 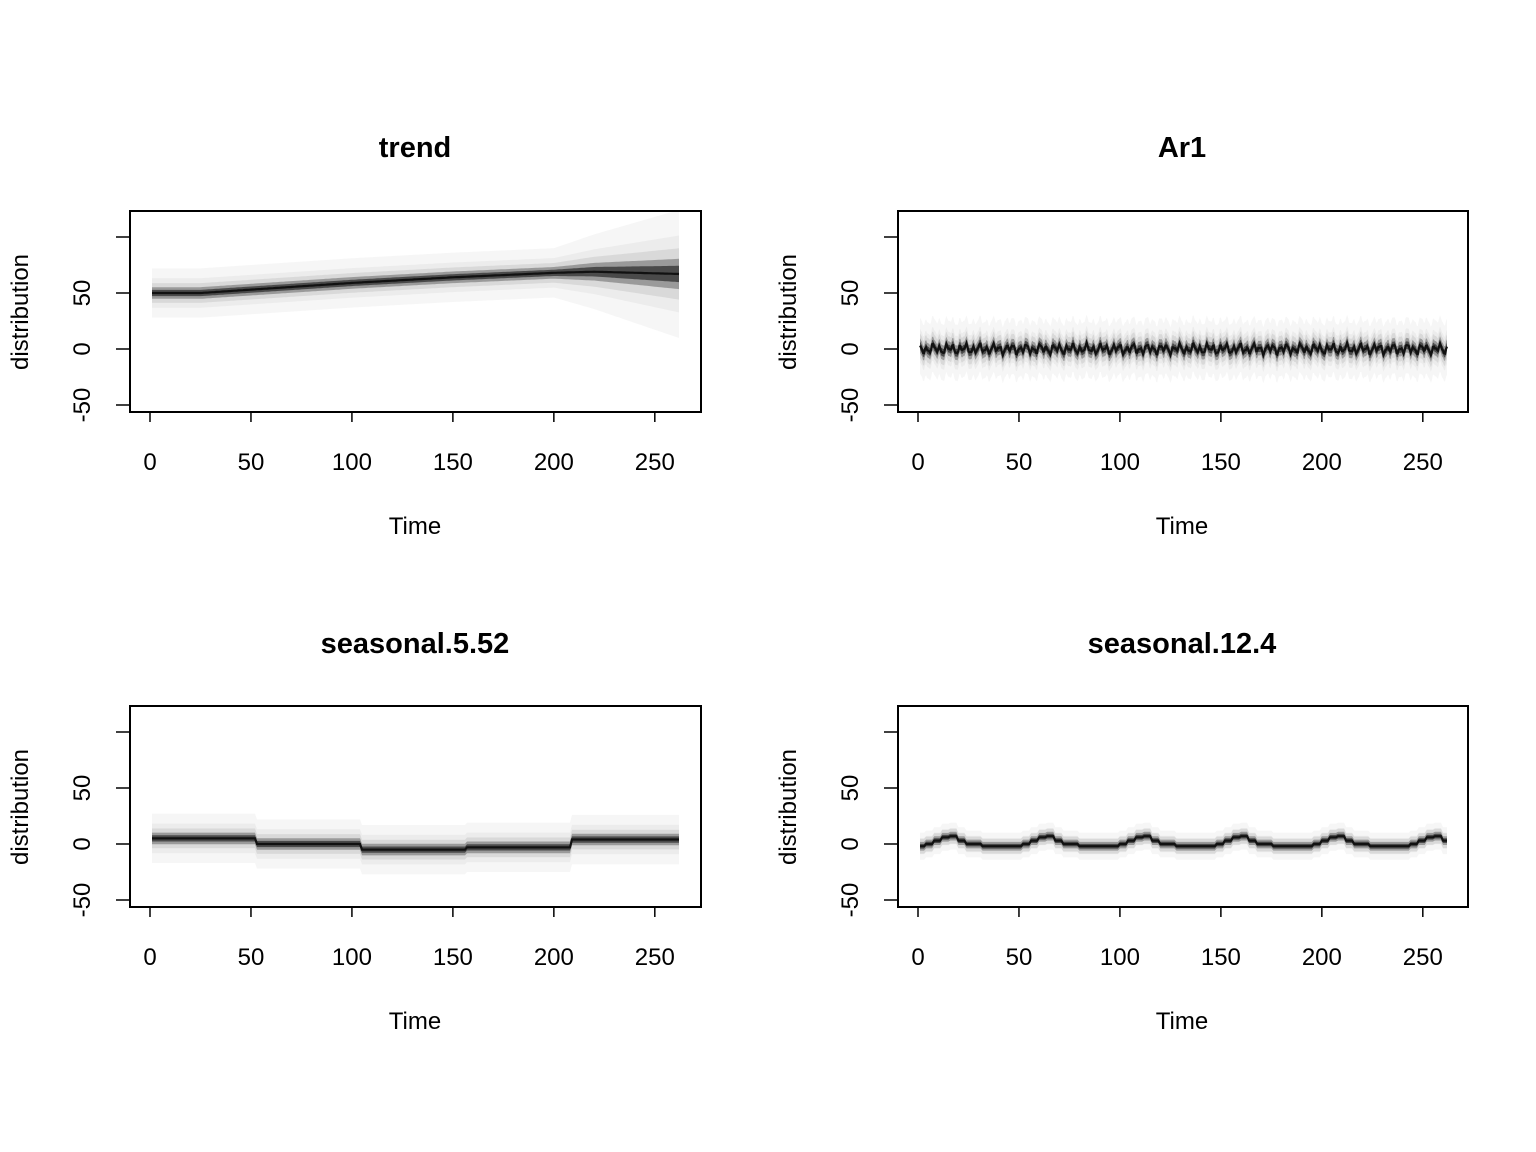 What do you see at coordinates (1182, 148) in the screenshot?
I see `panel-title: Ar1` at bounding box center [1182, 148].